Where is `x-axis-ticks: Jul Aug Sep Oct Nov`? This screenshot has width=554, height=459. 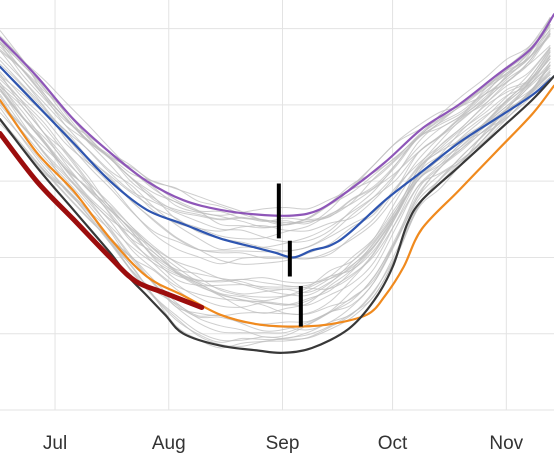 x-axis-ticks: Jul Aug Sep Oct Nov is located at coordinates (283, 443).